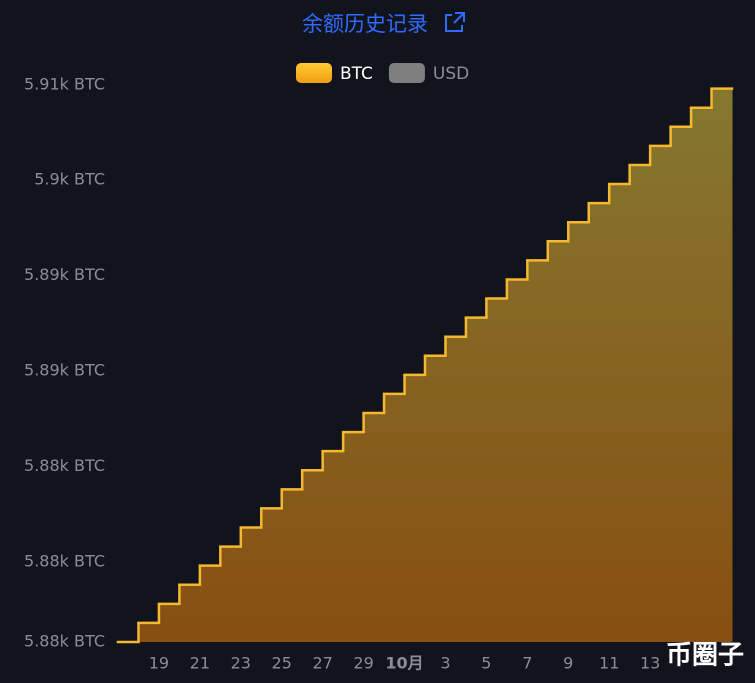 This screenshot has width=755, height=683. What do you see at coordinates (64, 83) in the screenshot?
I see `y-tick-label: 5.91k BTC` at bounding box center [64, 83].